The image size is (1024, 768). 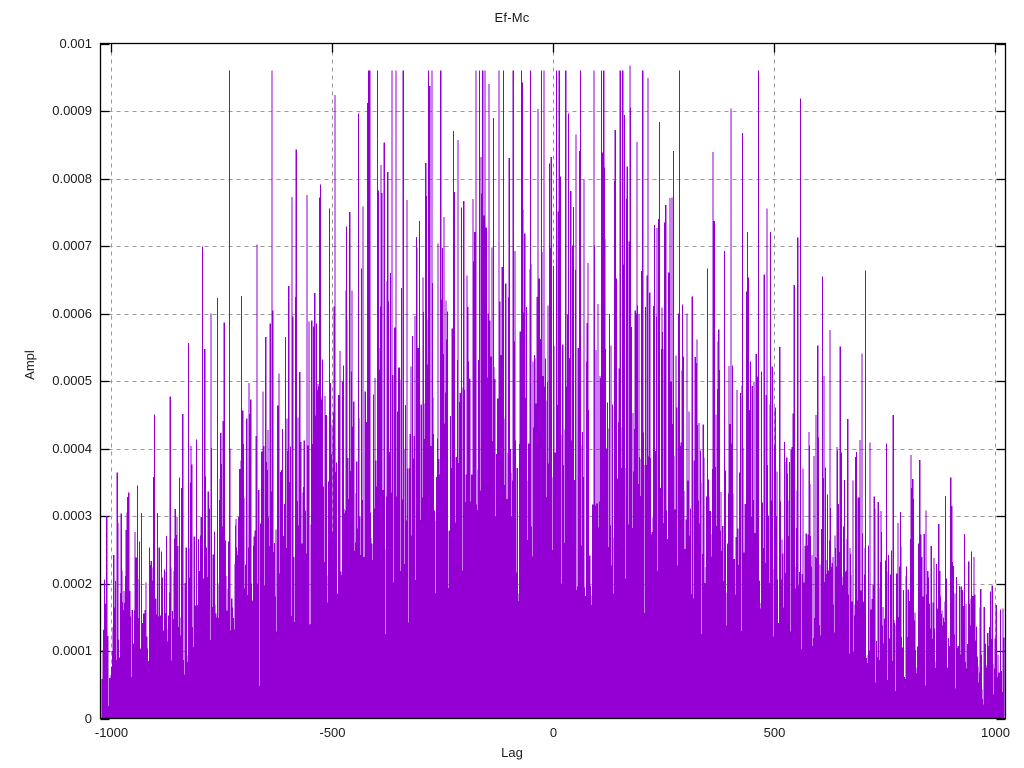 I want to click on y-tick-label: 0.0007, so click(x=72, y=245).